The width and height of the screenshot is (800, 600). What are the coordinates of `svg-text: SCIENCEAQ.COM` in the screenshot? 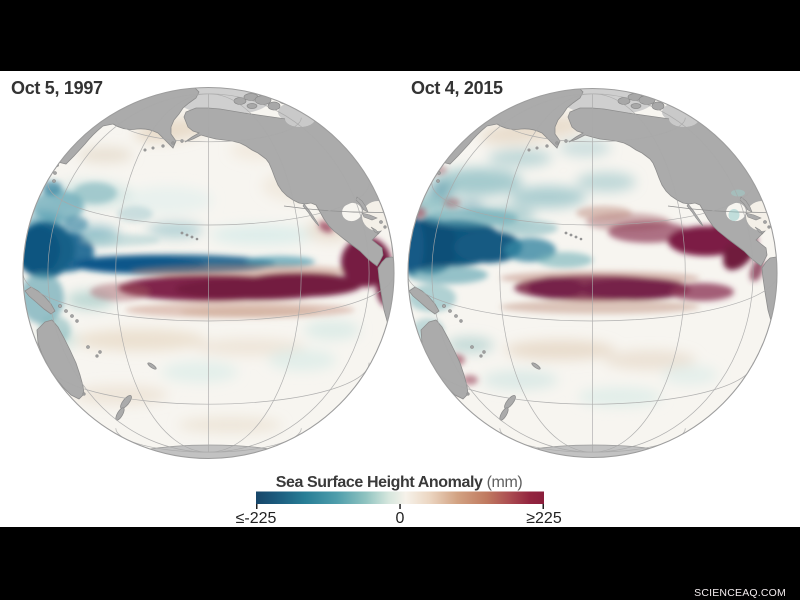 It's located at (740, 593).